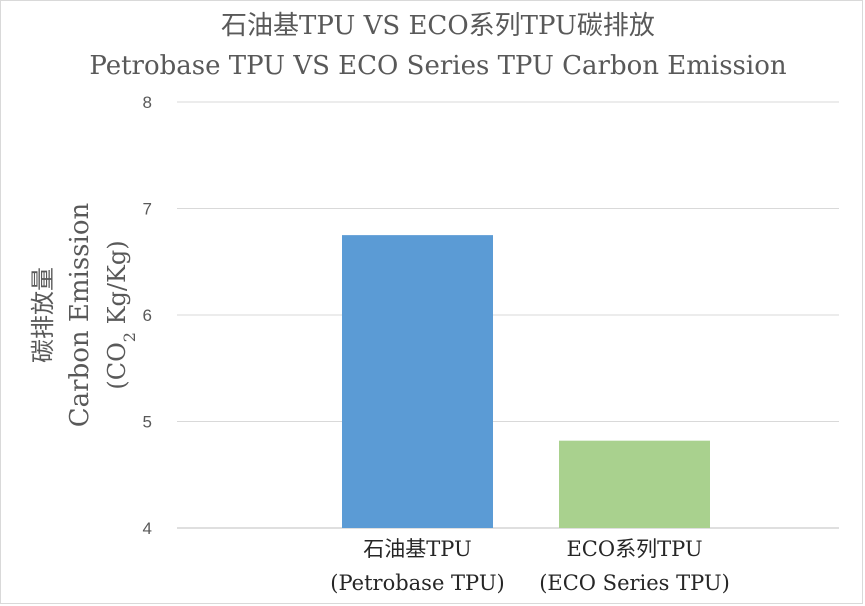  Describe the element at coordinates (43, 315) in the screenshot. I see `y-axis-label-zh: 碳排放量` at that location.